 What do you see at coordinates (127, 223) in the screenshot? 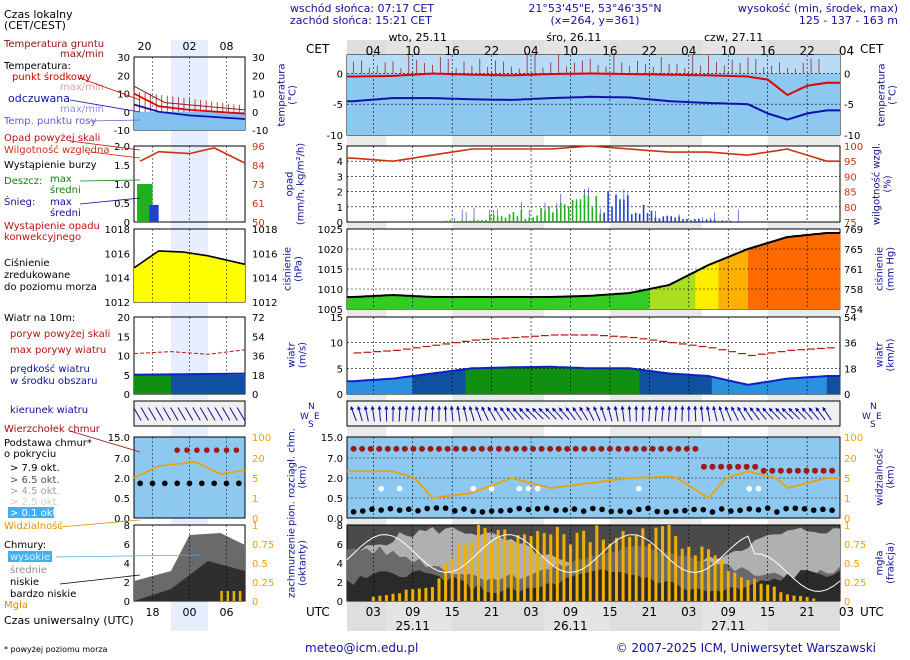
I see `small-precip-tick-left: 0` at bounding box center [127, 223].